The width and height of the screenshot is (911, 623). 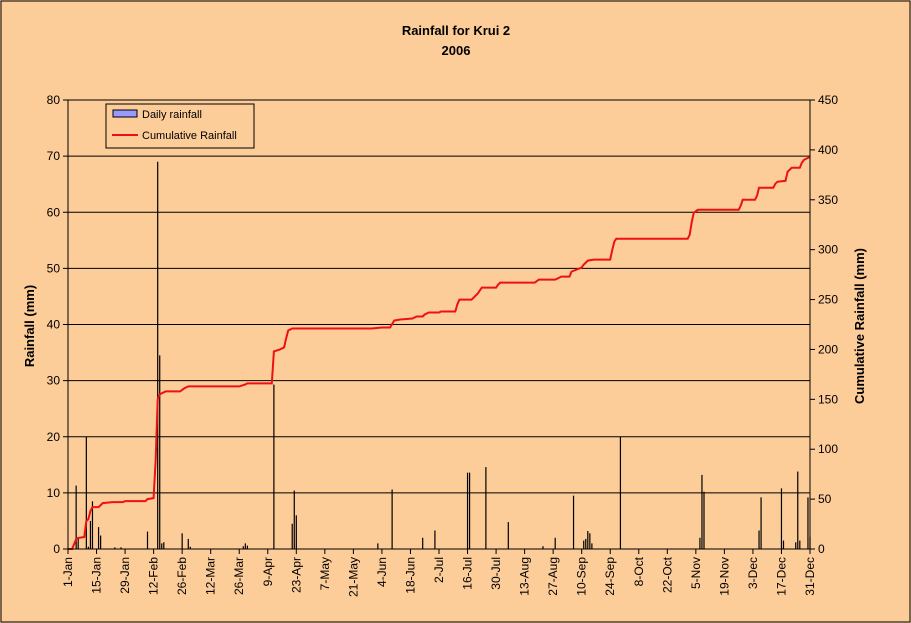 What do you see at coordinates (54, 325) in the screenshot?
I see `y-tick-label: 40` at bounding box center [54, 325].